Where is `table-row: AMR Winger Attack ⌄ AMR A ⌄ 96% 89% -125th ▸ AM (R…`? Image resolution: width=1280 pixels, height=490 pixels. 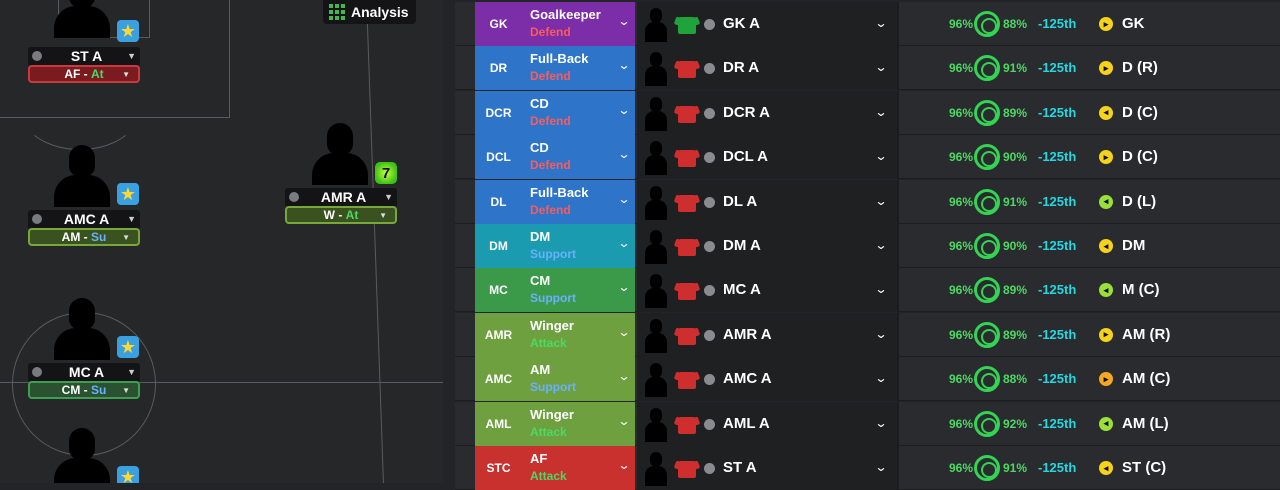 table-row: AMR Winger Attack ⌄ AMR A ⌄ 96% 89% -125th ▸ AM (R… is located at coordinates (867, 334).